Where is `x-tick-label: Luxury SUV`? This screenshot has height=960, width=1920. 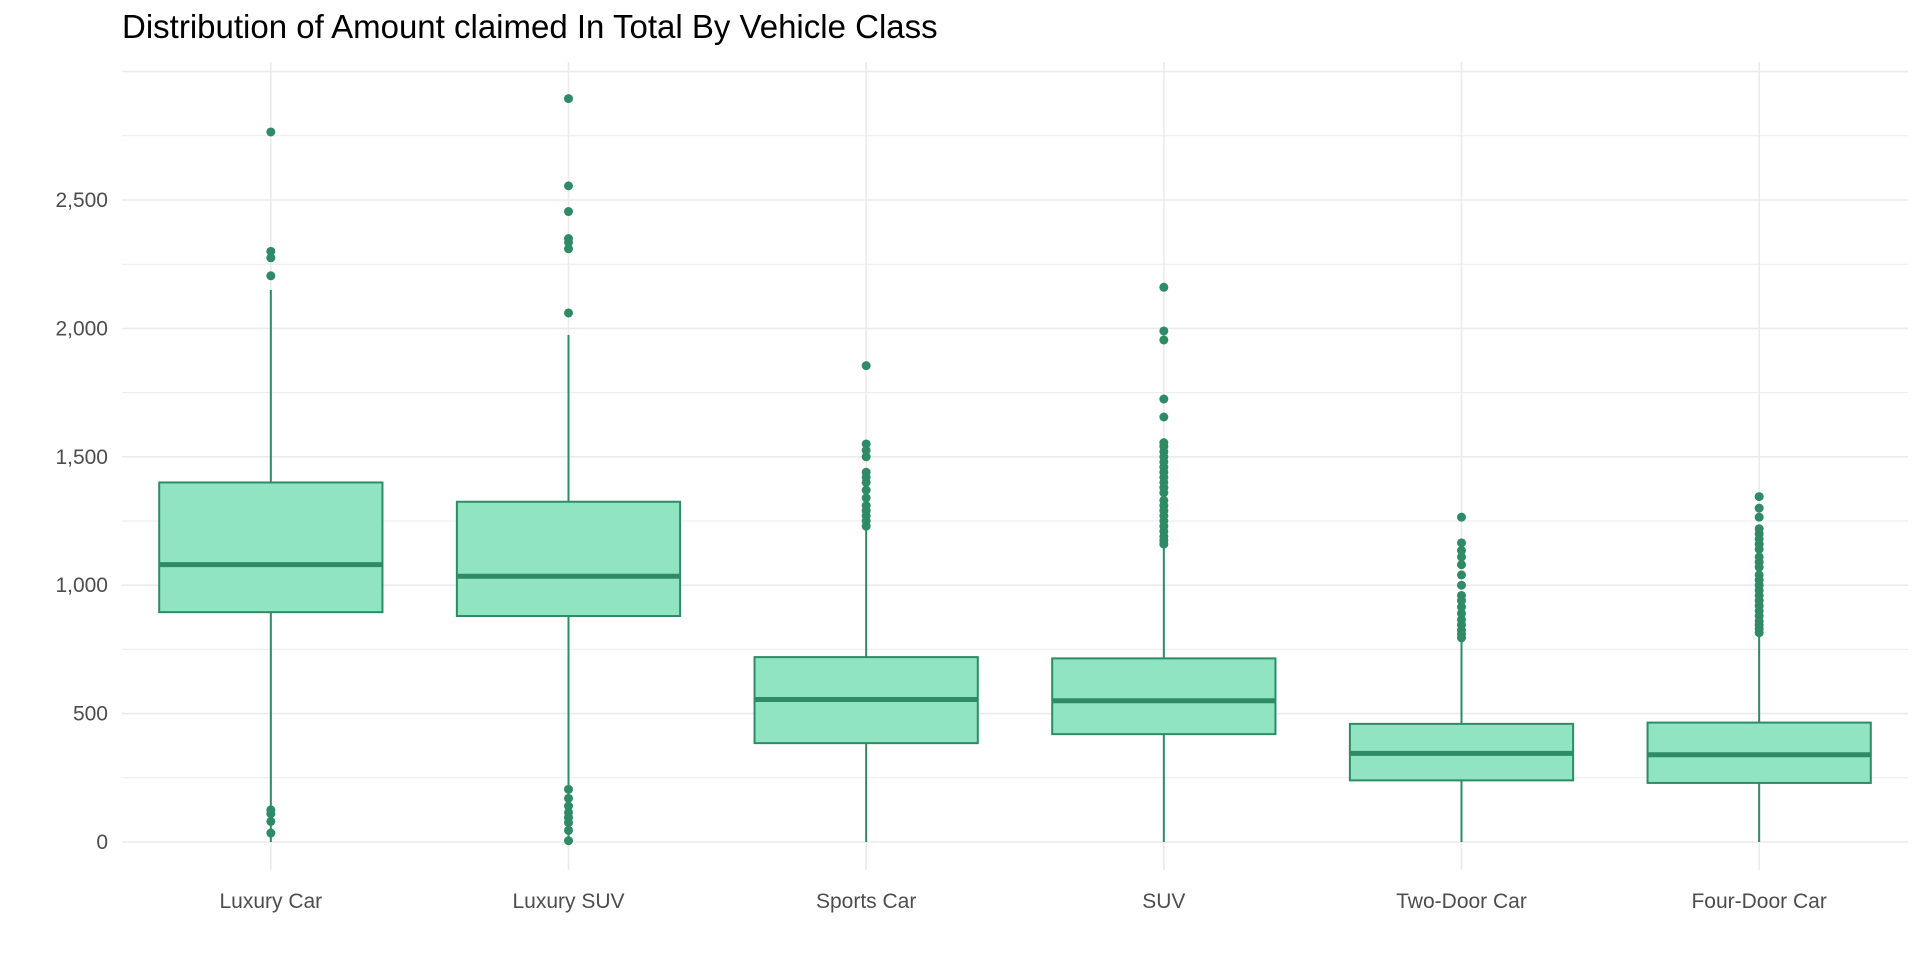
x-tick-label: Luxury SUV is located at coordinates (568, 901).